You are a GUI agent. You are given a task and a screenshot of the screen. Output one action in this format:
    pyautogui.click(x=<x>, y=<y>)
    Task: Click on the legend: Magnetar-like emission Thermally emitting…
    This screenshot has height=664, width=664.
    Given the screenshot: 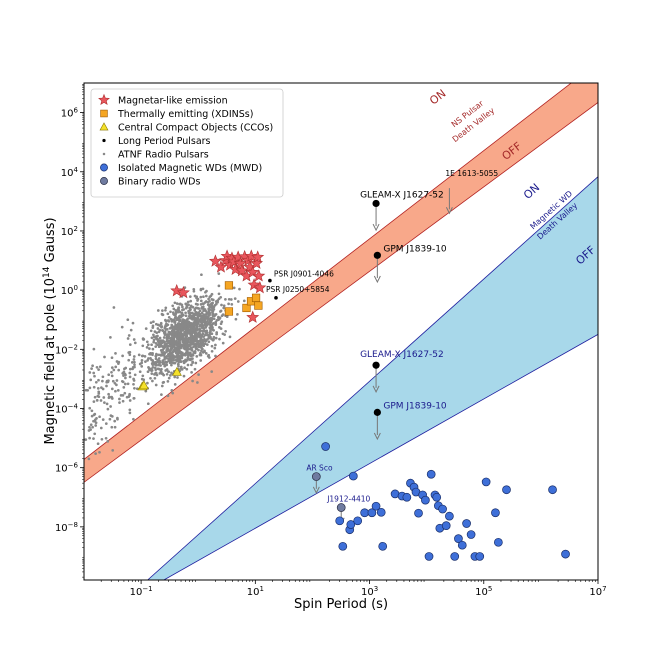 What is the action you would take?
    pyautogui.click(x=187, y=143)
    